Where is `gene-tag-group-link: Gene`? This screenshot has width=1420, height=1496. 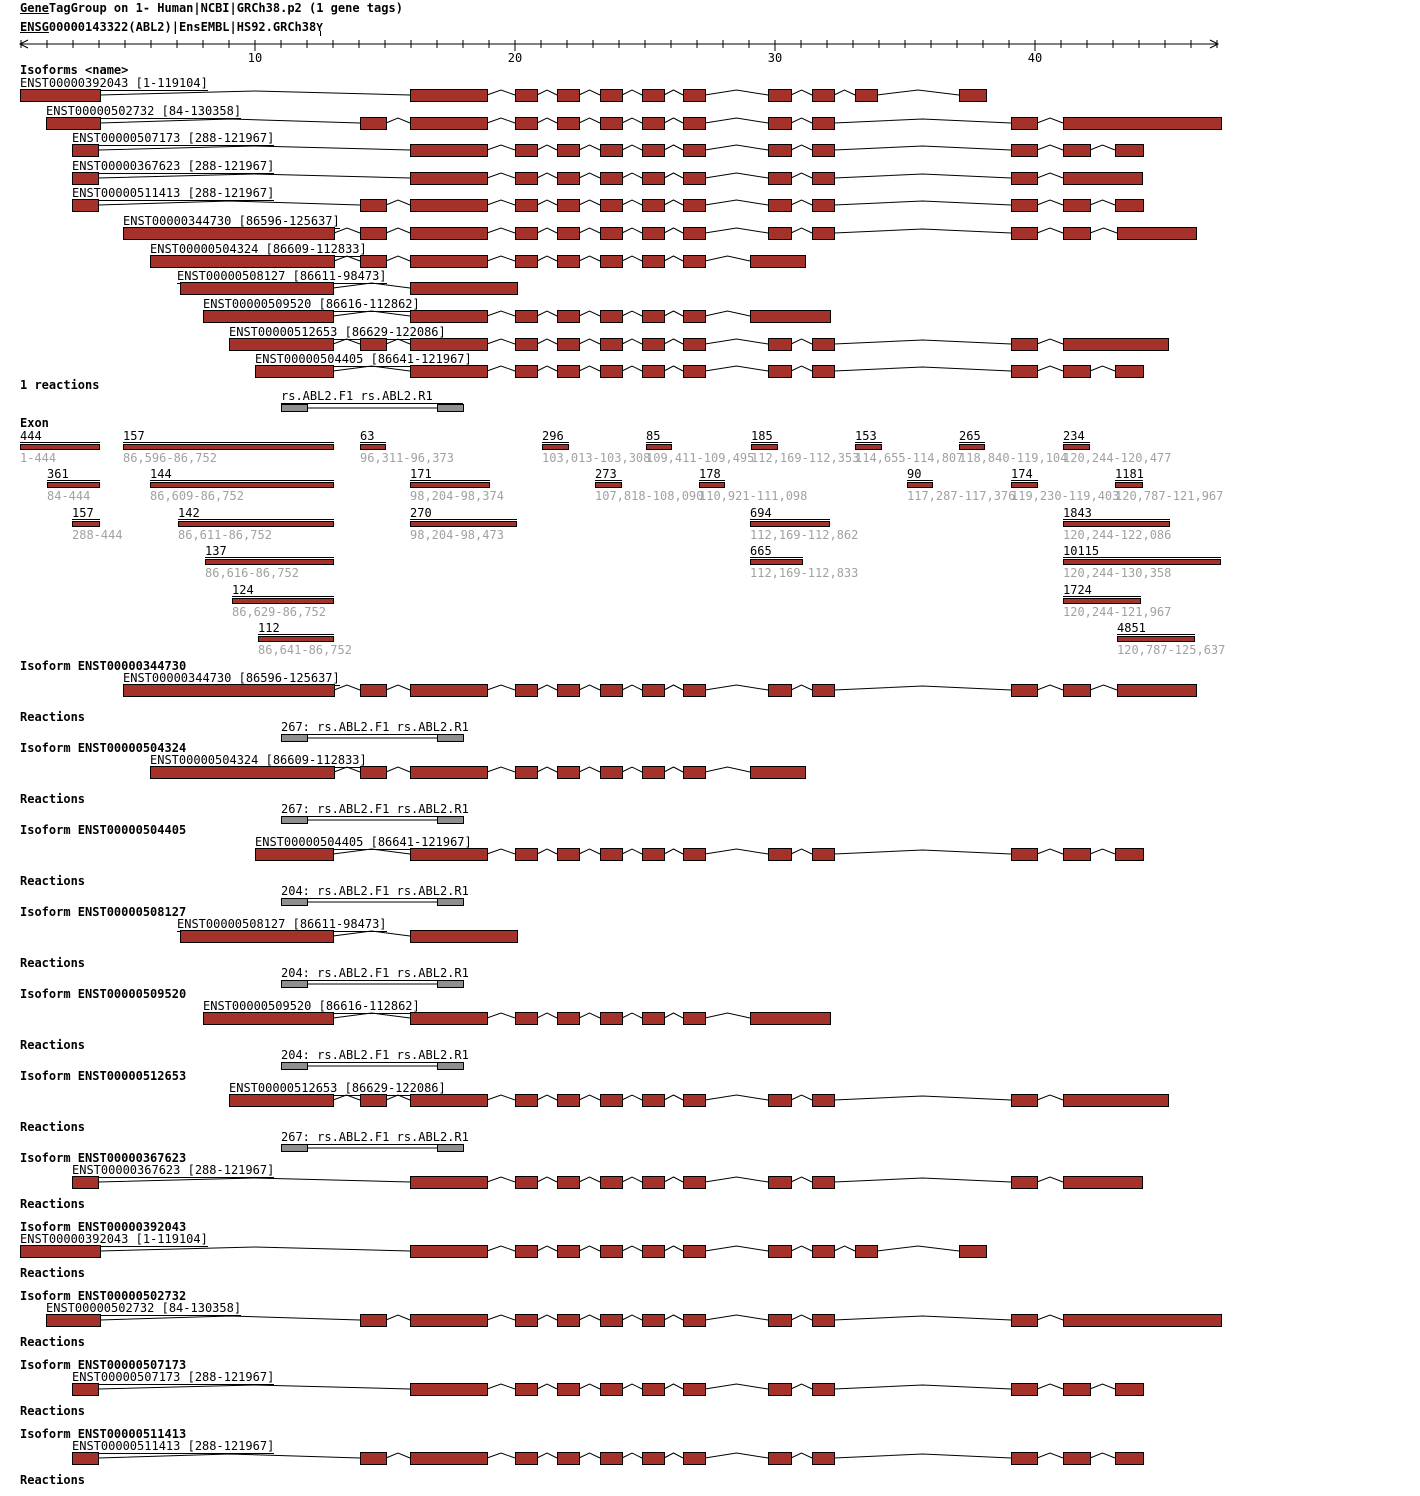 gene-tag-group-link: Gene is located at coordinates (34, 8).